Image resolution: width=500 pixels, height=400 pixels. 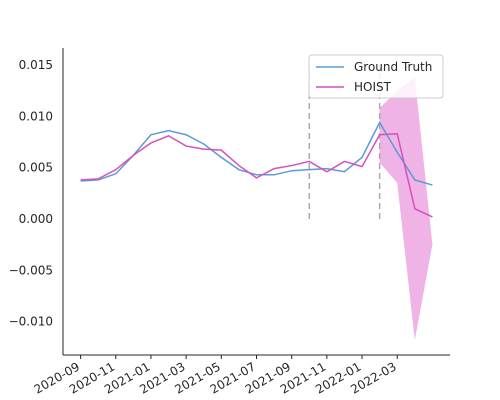 What do you see at coordinates (406, 209) in the screenshot?
I see `uncertainty-band` at bounding box center [406, 209].